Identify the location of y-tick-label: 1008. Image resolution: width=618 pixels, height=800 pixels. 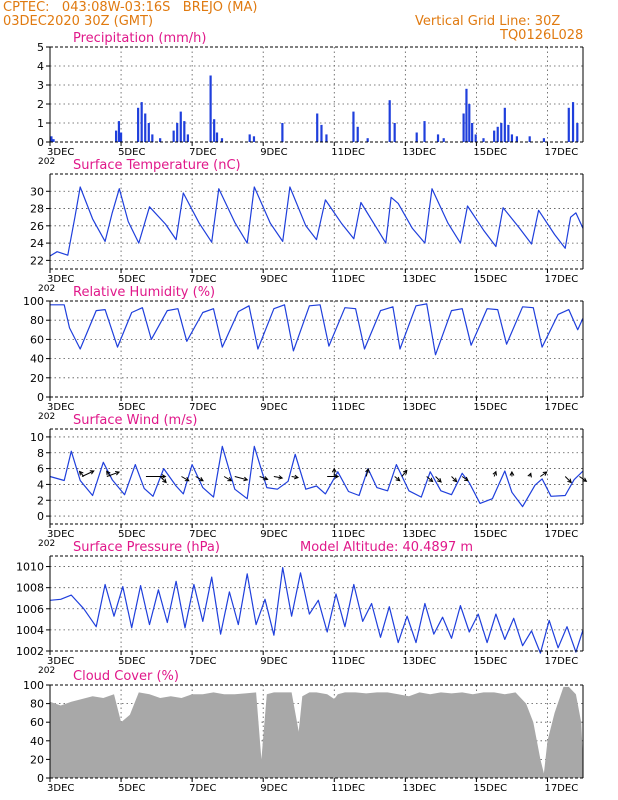
(30, 588).